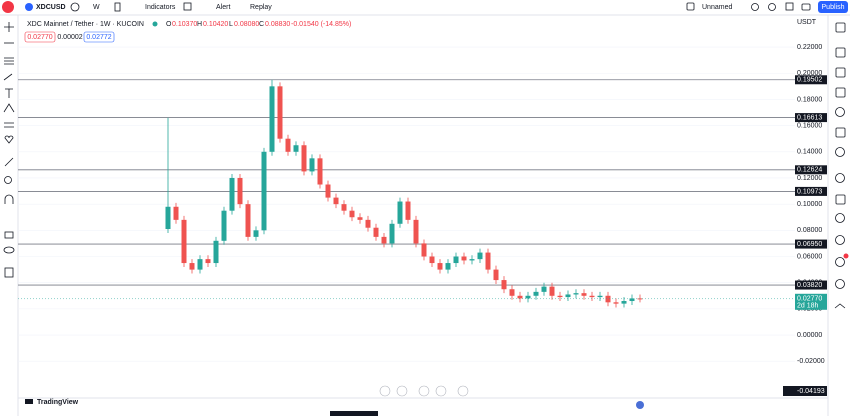 This screenshot has height=416, width=850. I want to click on snapshot, so click(806, 7).